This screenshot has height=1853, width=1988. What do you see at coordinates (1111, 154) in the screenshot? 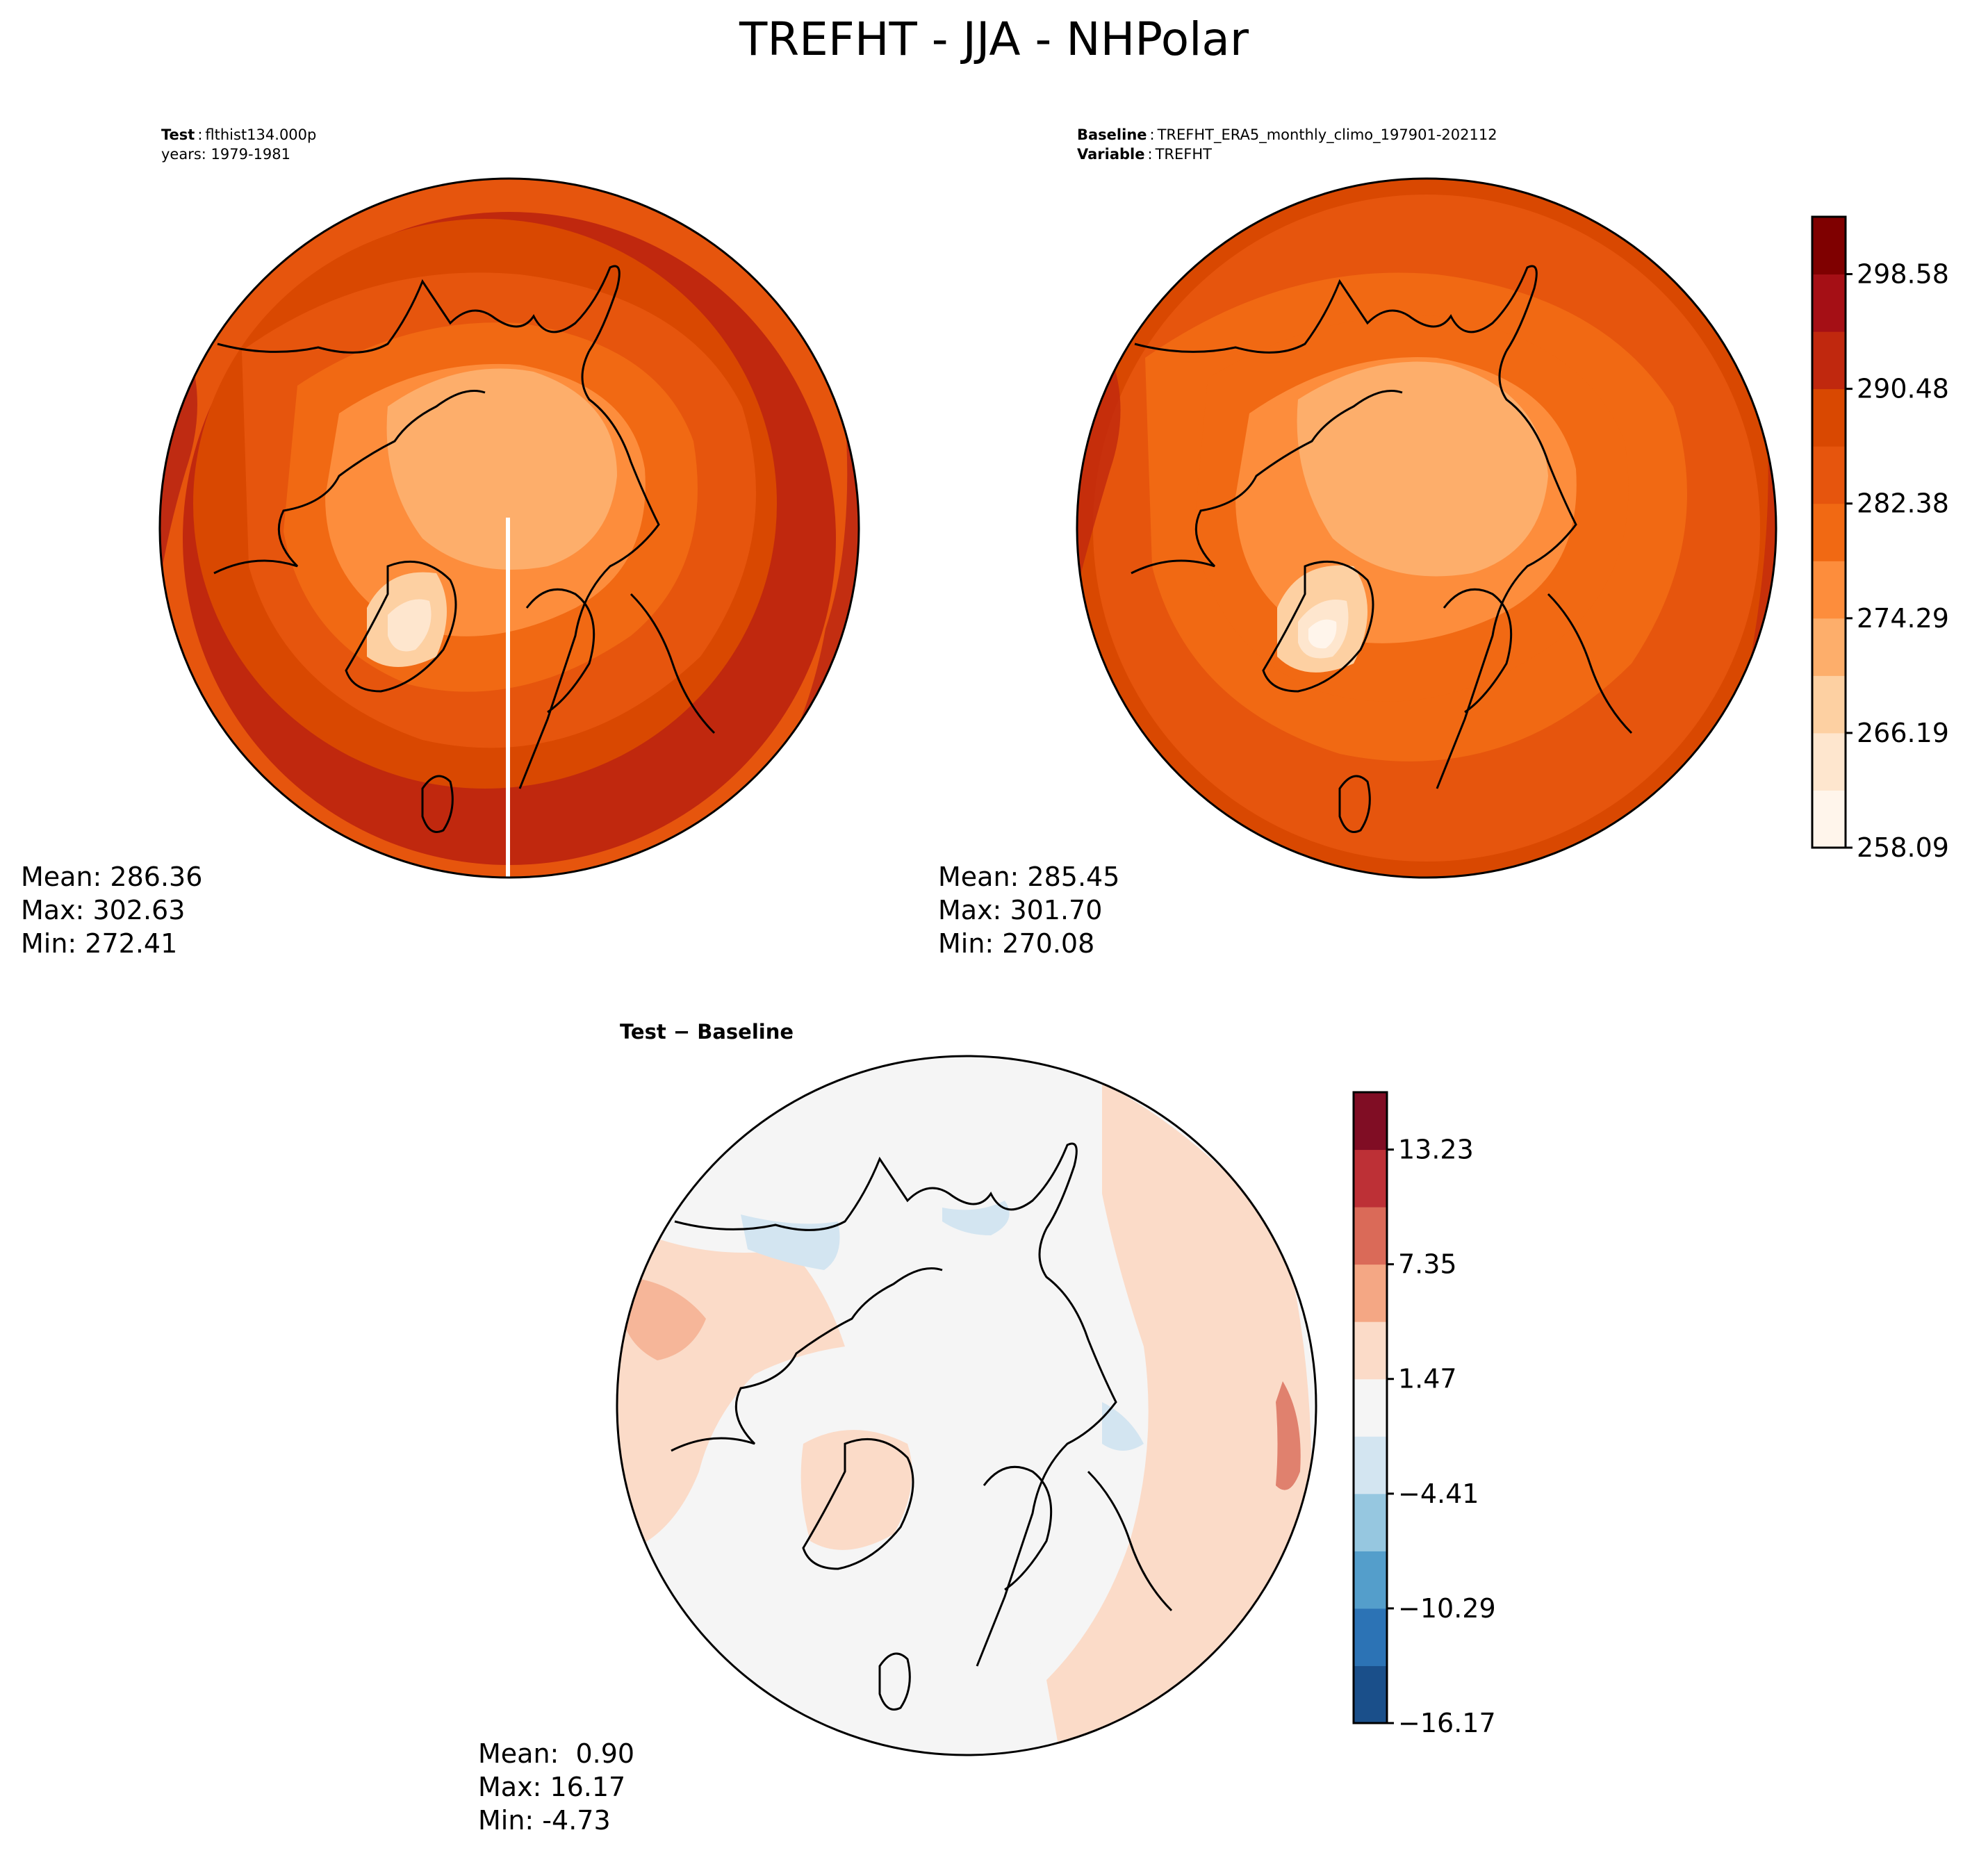
I see `baseline-var-key: Variable` at bounding box center [1111, 154].